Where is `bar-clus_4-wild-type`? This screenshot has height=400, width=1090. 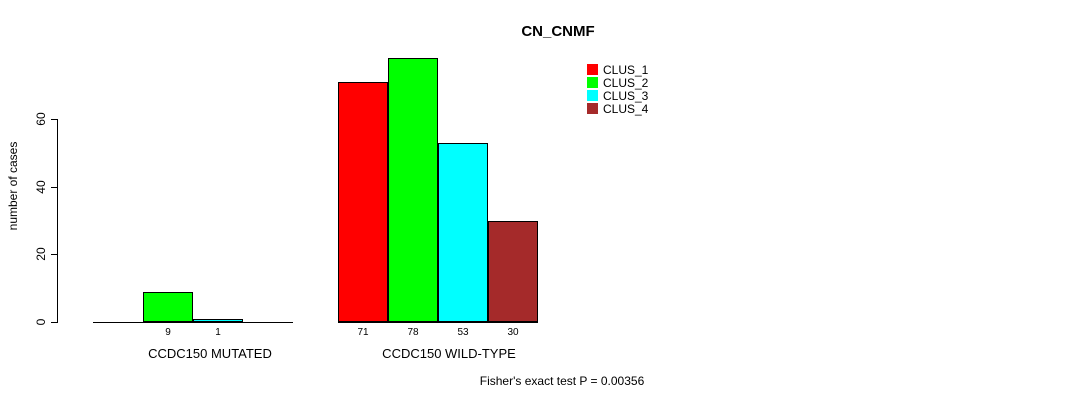 bar-clus_4-wild-type is located at coordinates (513, 271).